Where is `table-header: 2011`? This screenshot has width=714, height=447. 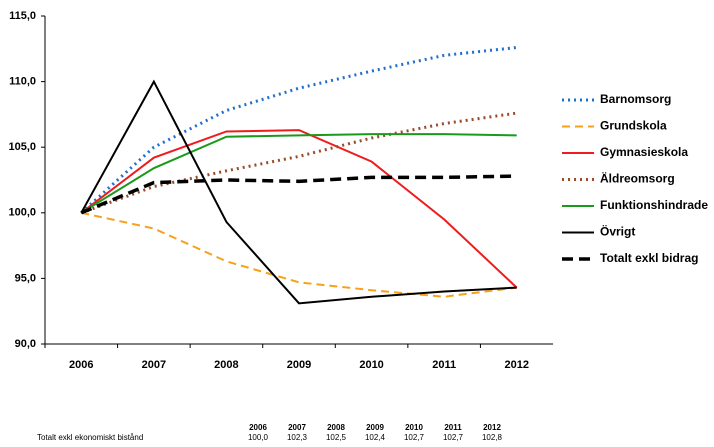
table-header: 2011 is located at coordinates (453, 427).